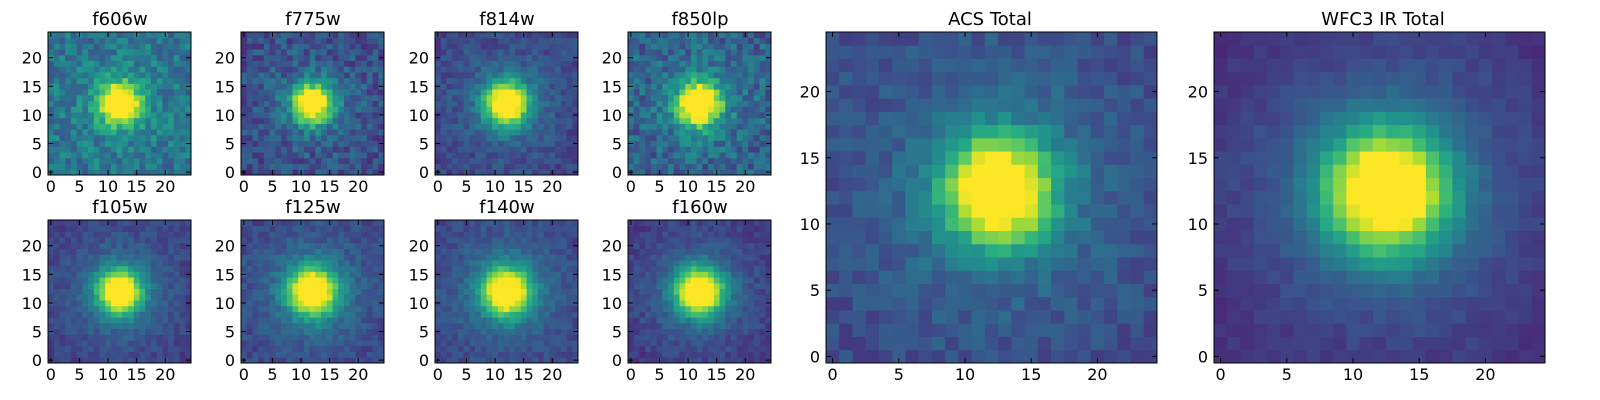  What do you see at coordinates (272, 374) in the screenshot?
I see `x-tick-label: 5` at bounding box center [272, 374].